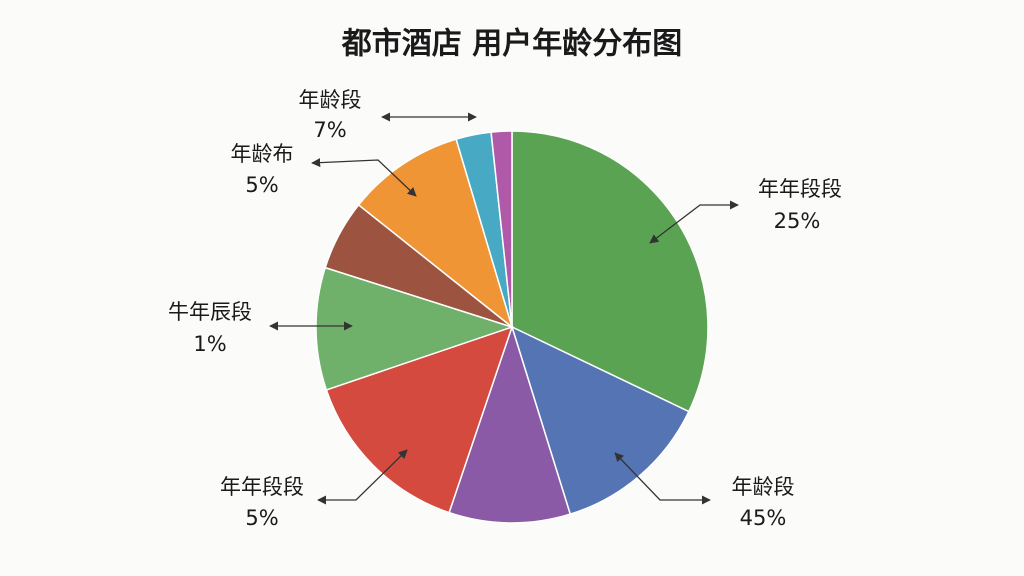  What do you see at coordinates (262, 154) in the screenshot?
I see `annotation-label: 年龄布` at bounding box center [262, 154].